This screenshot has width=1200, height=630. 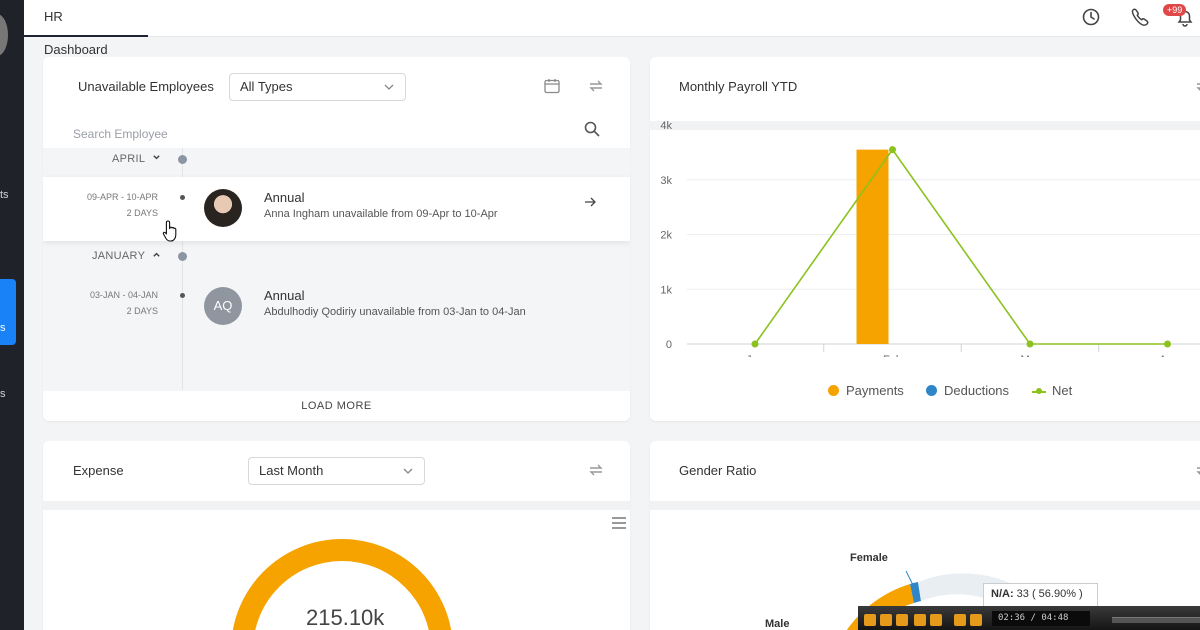 I want to click on line-net, so click(x=961, y=246).